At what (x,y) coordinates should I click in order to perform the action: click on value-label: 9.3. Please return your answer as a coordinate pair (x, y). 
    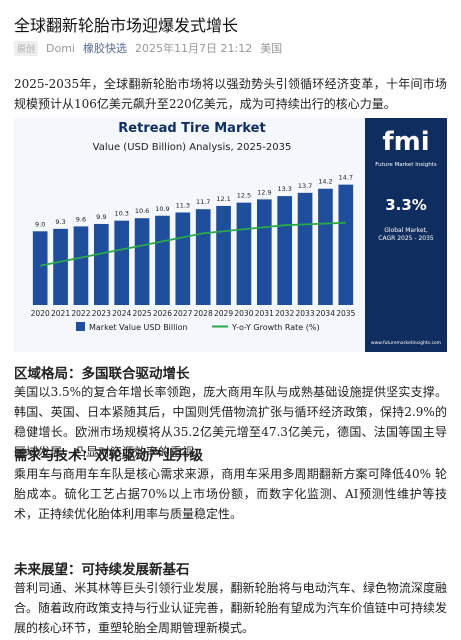
    Looking at the image, I should click on (60, 222).